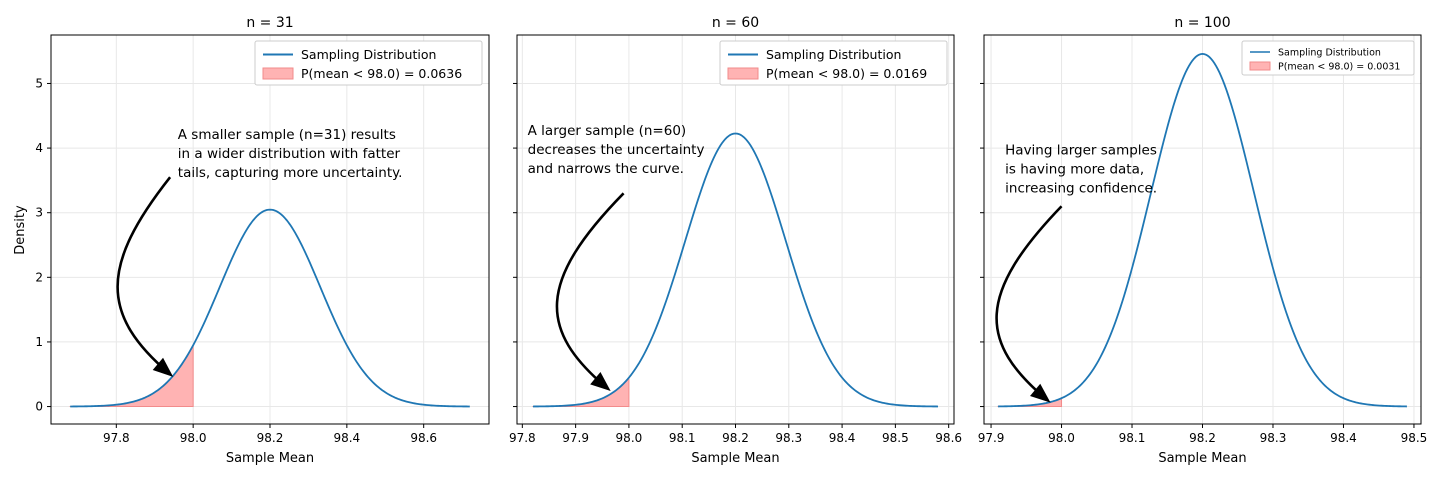 This screenshot has width=1440, height=480. Describe the element at coordinates (381, 73) in the screenshot. I see `legend-area-label: P(mean < 98.0) = 0.0636` at that location.